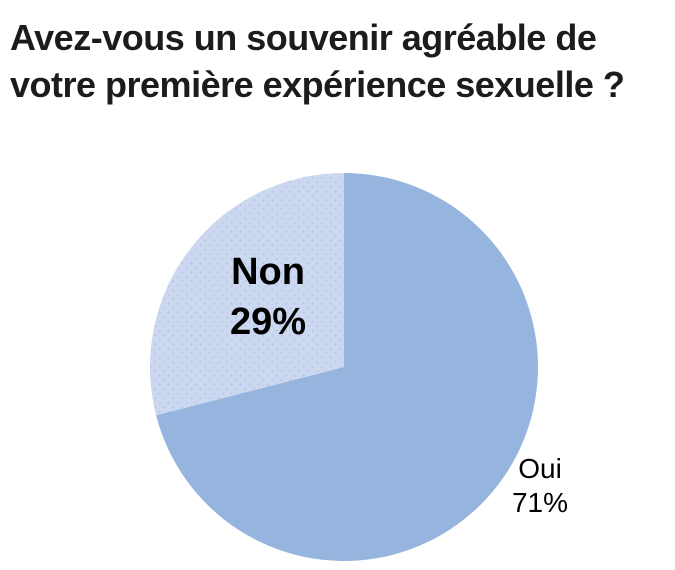 The image size is (675, 570). Describe the element at coordinates (540, 468) in the screenshot. I see `pie-label-oui-name: Oui` at that location.